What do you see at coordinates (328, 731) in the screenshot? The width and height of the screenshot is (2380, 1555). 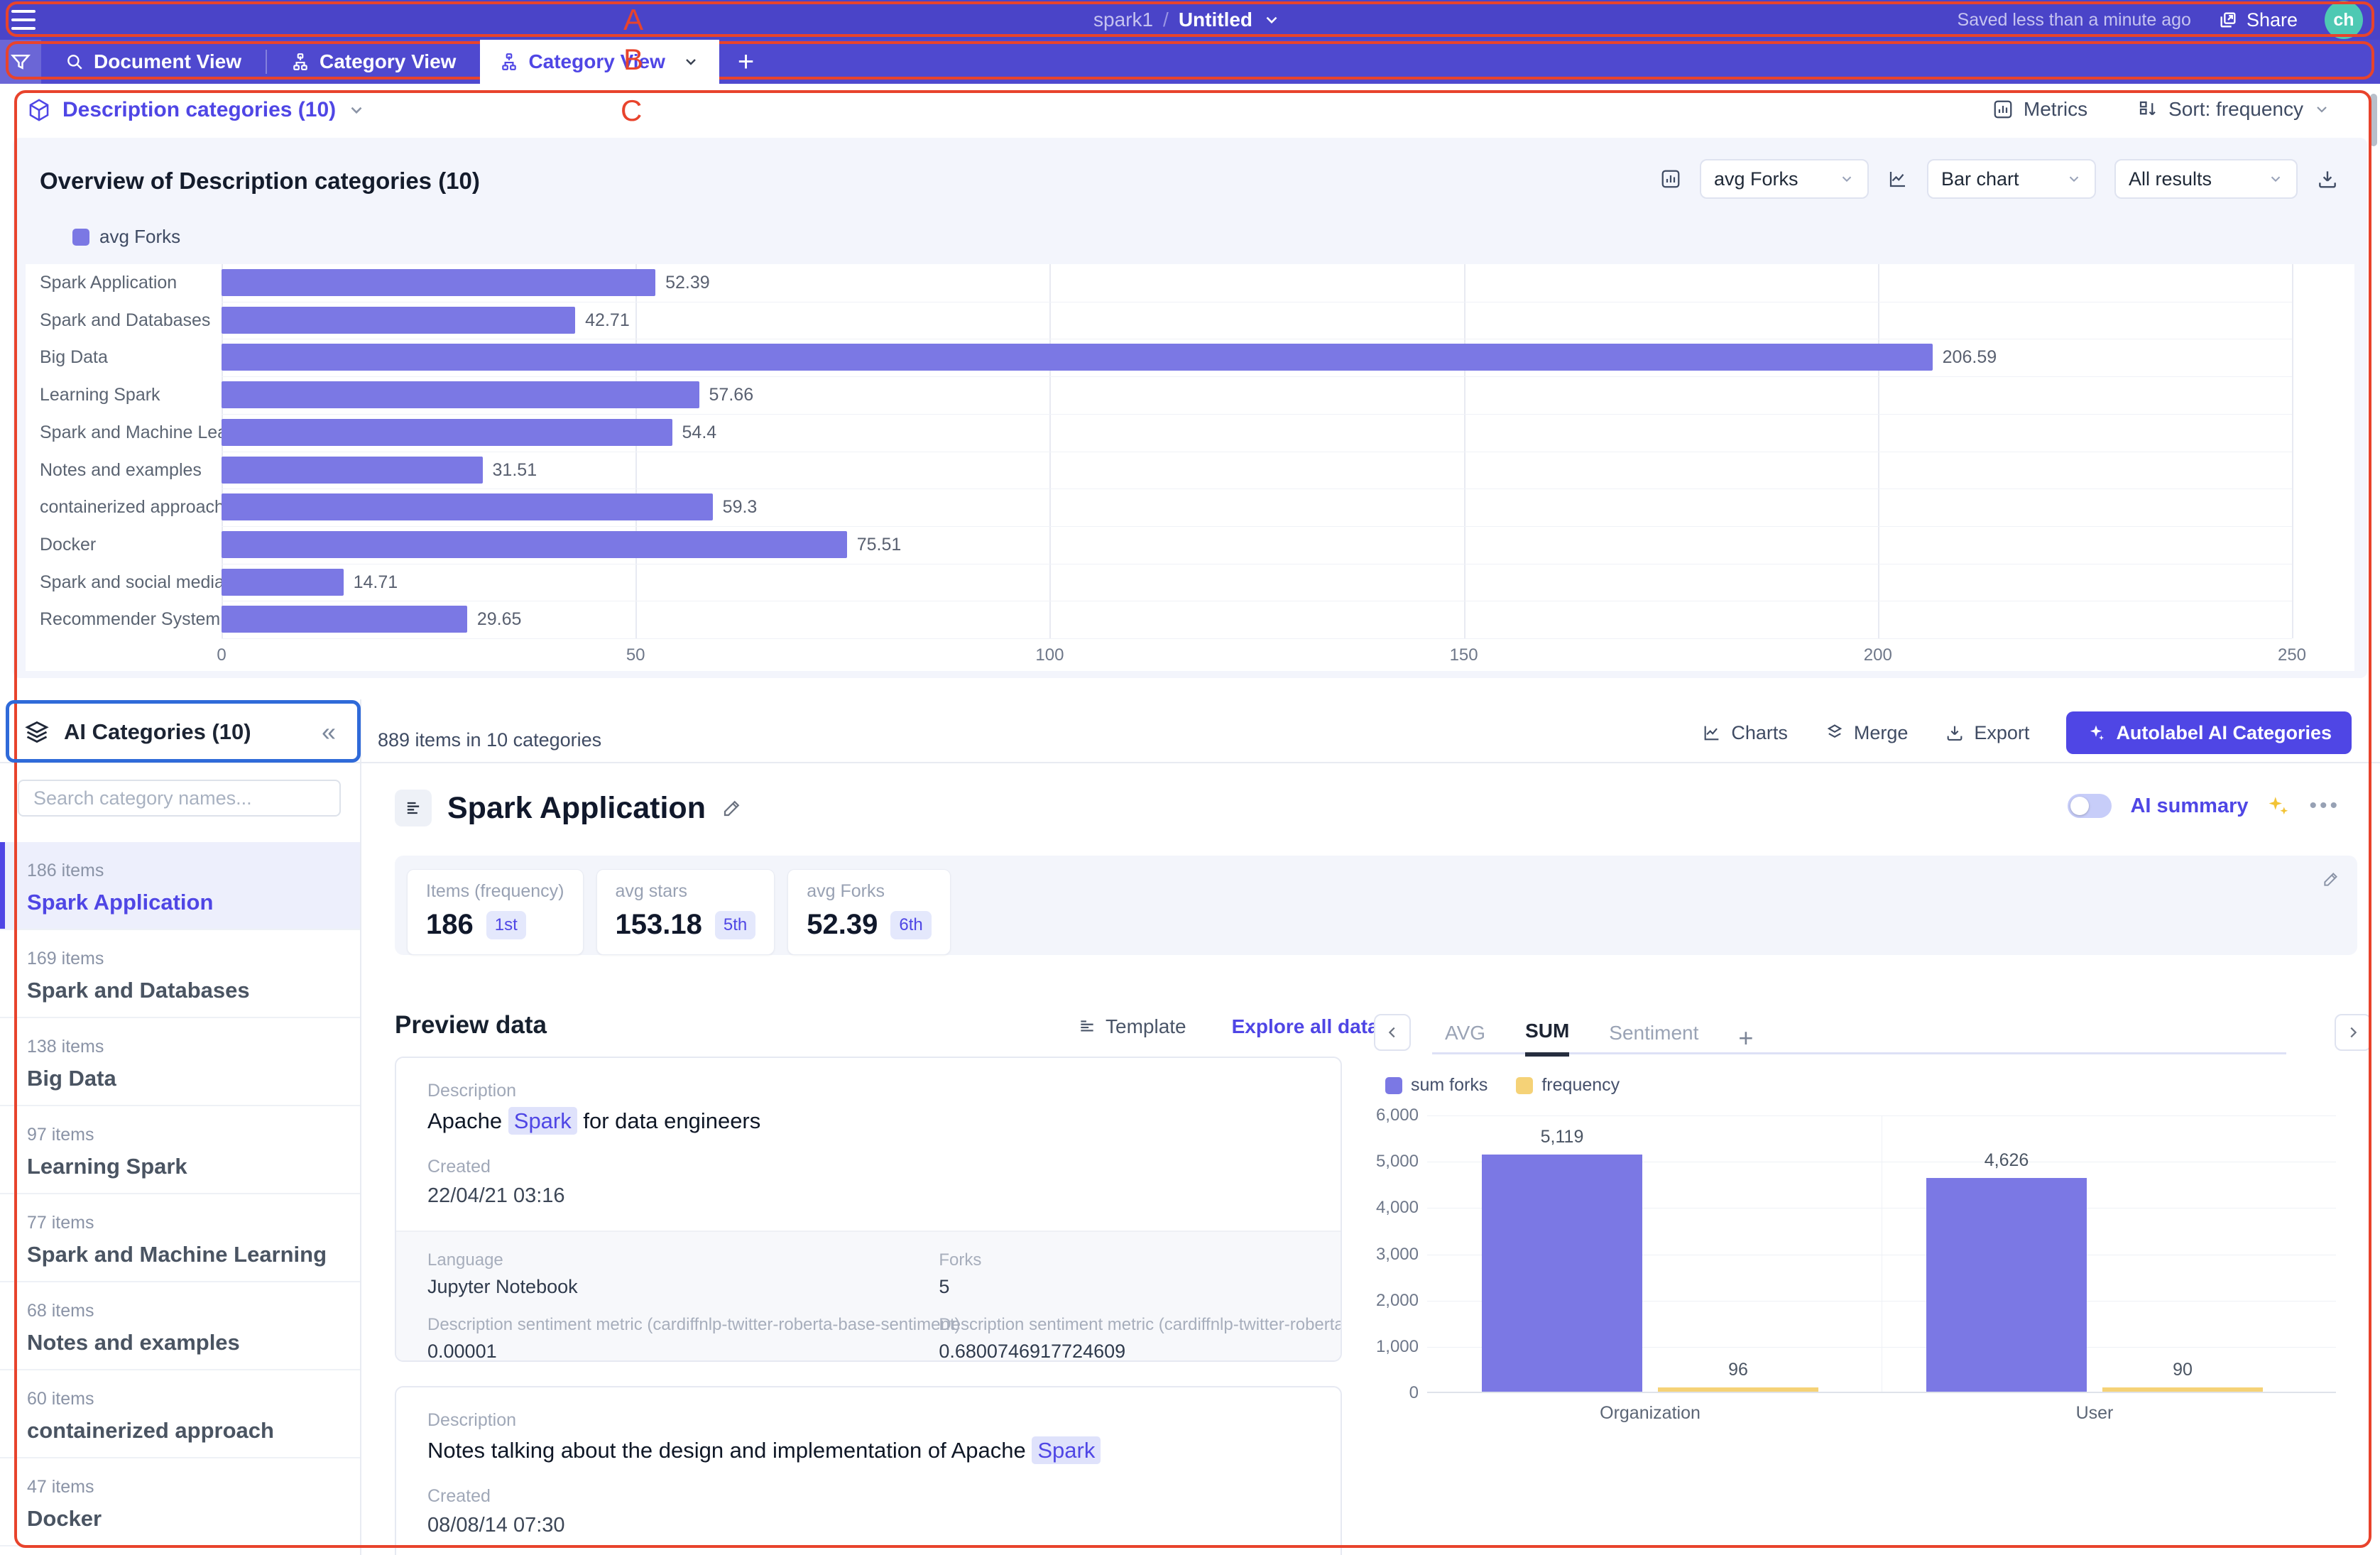 I see `collapse-sidebar-button: «` at bounding box center [328, 731].